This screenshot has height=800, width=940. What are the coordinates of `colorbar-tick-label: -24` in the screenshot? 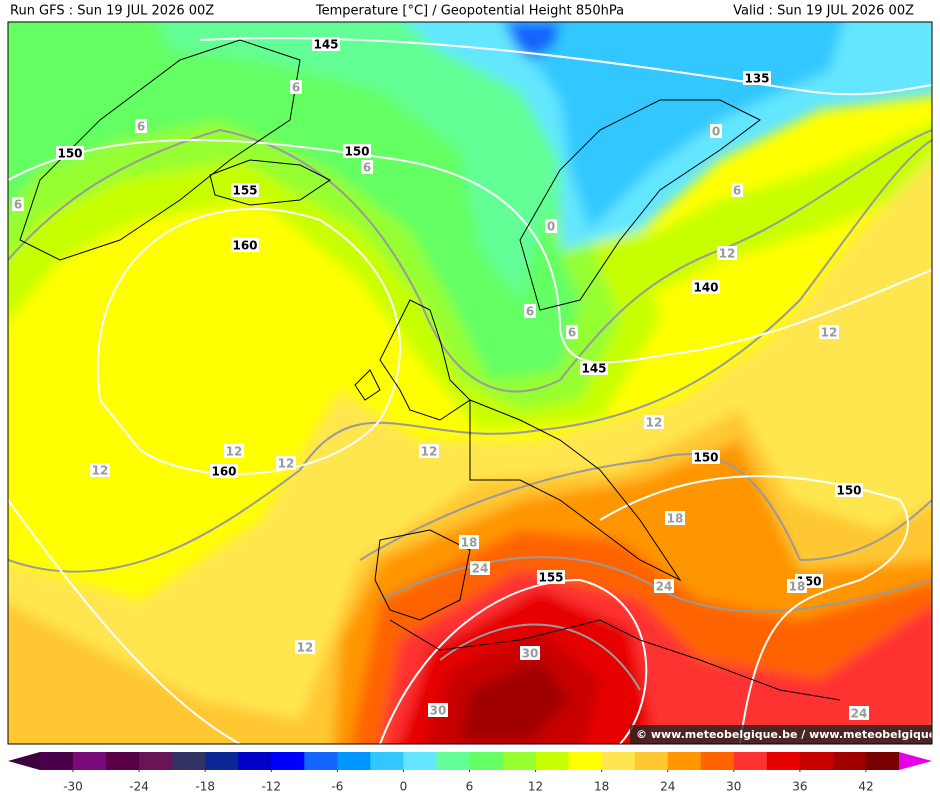 It's located at (139, 787).